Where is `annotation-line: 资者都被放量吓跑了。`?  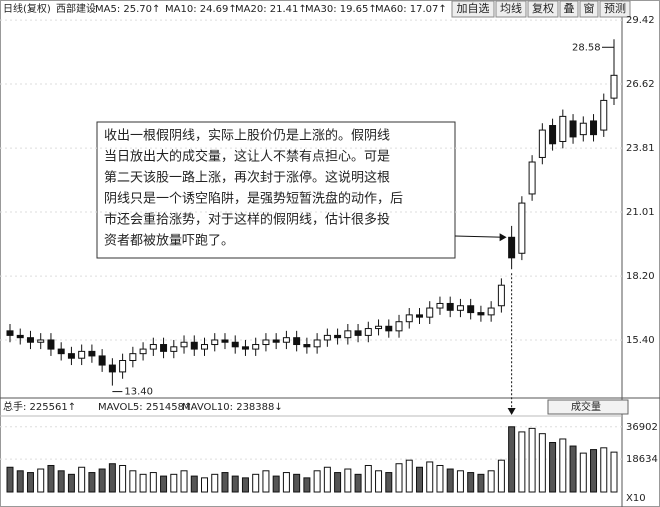 annotation-line: 资者都被放量吓跑了。 is located at coordinates (169, 241).